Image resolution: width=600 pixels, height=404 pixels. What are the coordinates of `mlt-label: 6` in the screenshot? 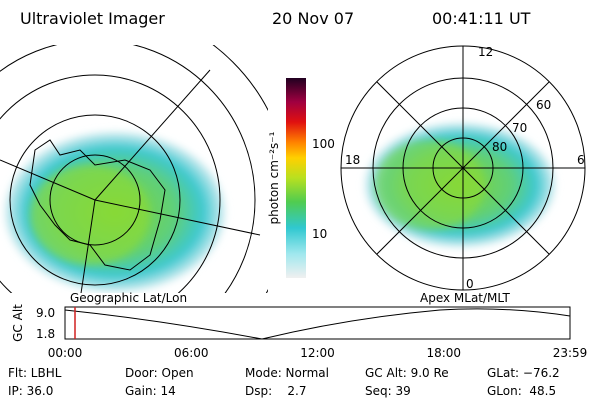 It's located at (581, 160).